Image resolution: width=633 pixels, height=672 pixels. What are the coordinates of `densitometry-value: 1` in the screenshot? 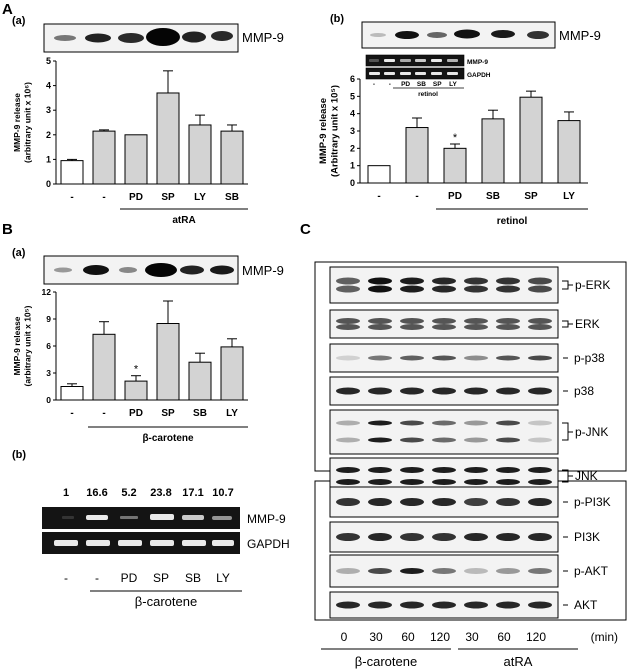 It's located at (66, 493).